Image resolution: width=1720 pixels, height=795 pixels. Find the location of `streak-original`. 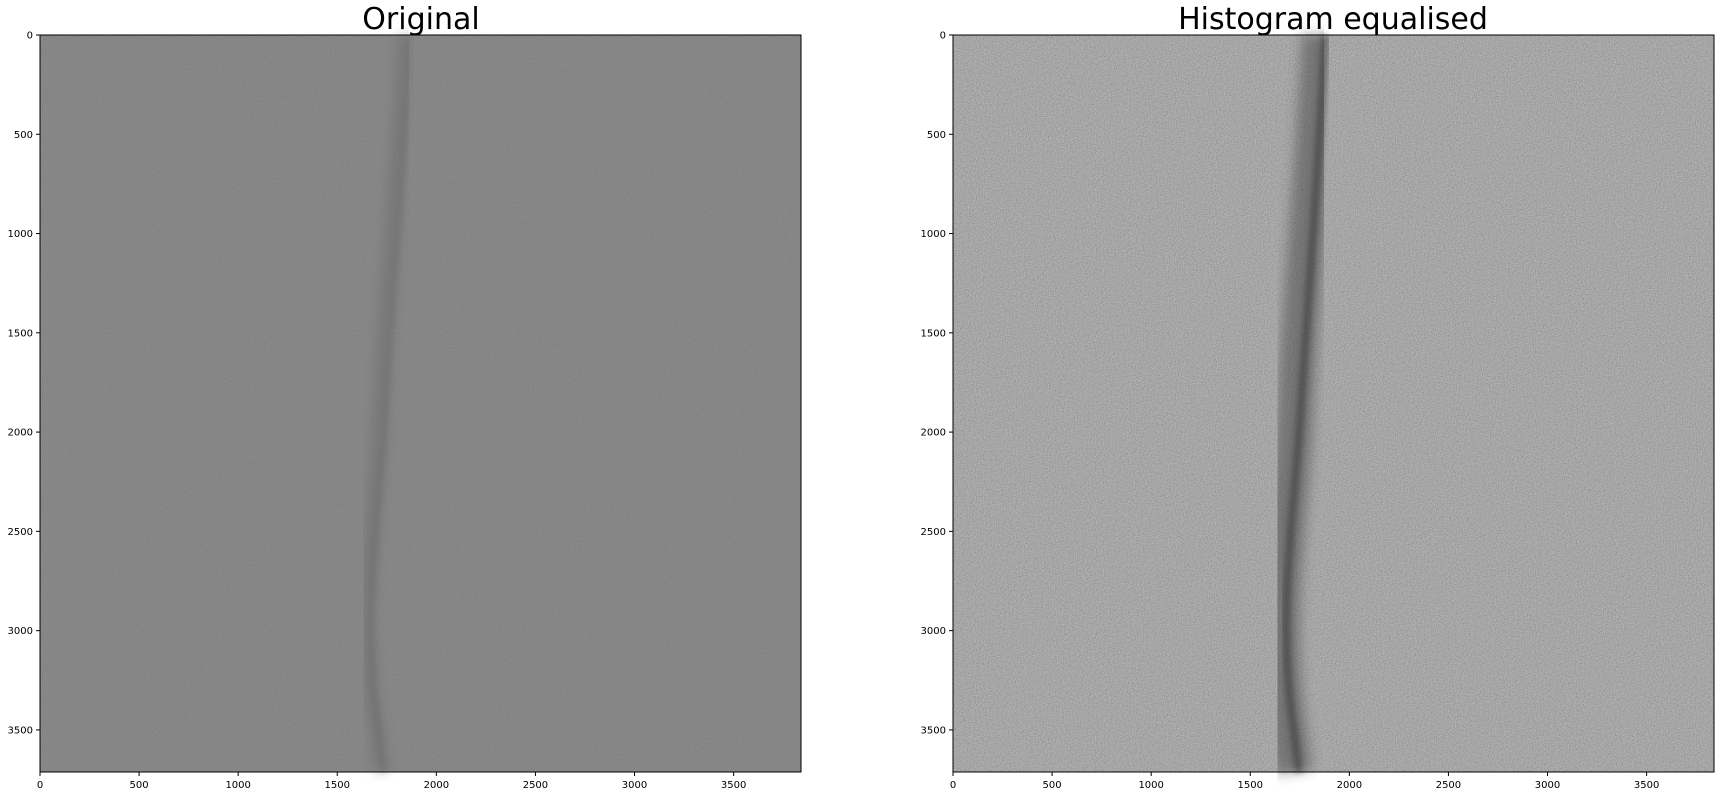

streak-original is located at coordinates (386, 404).